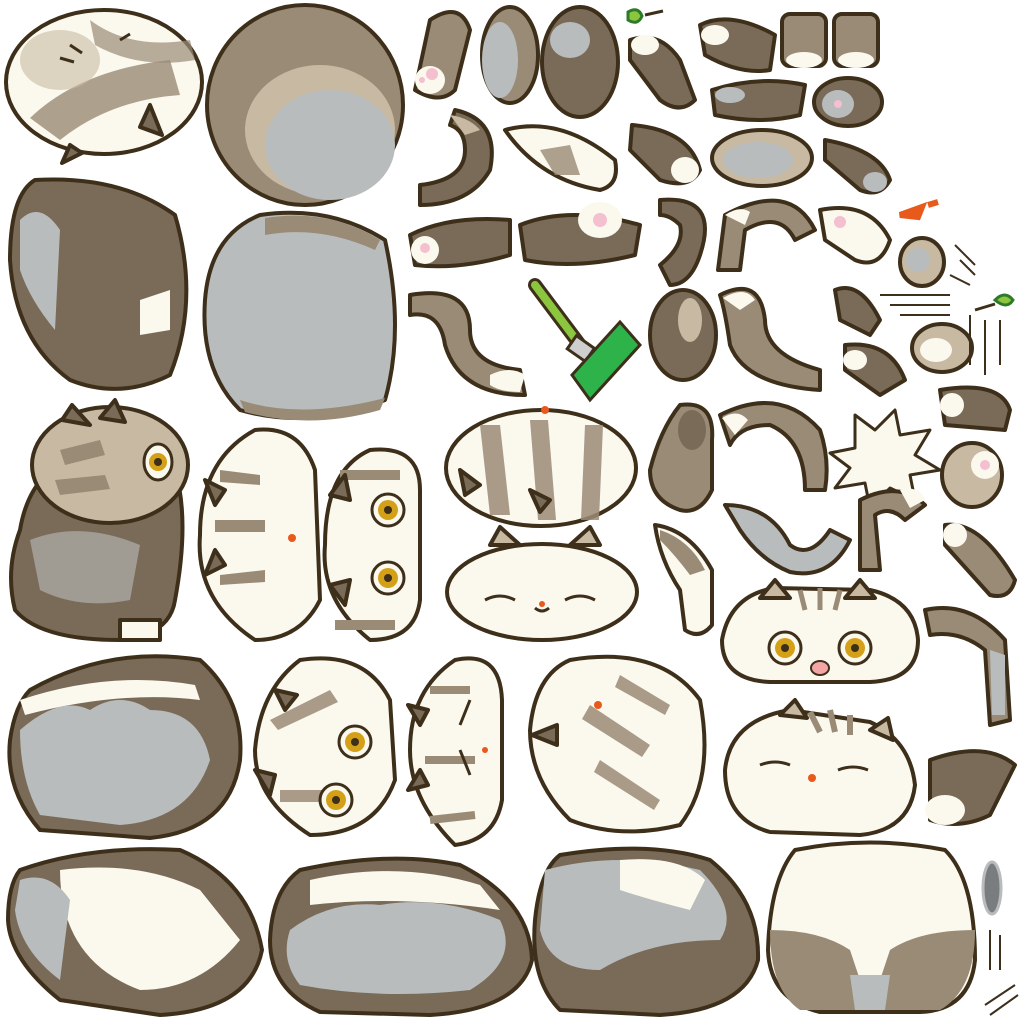  What do you see at coordinates (918, 210) in the screenshot?
I see `accent-marks-orange` at bounding box center [918, 210].